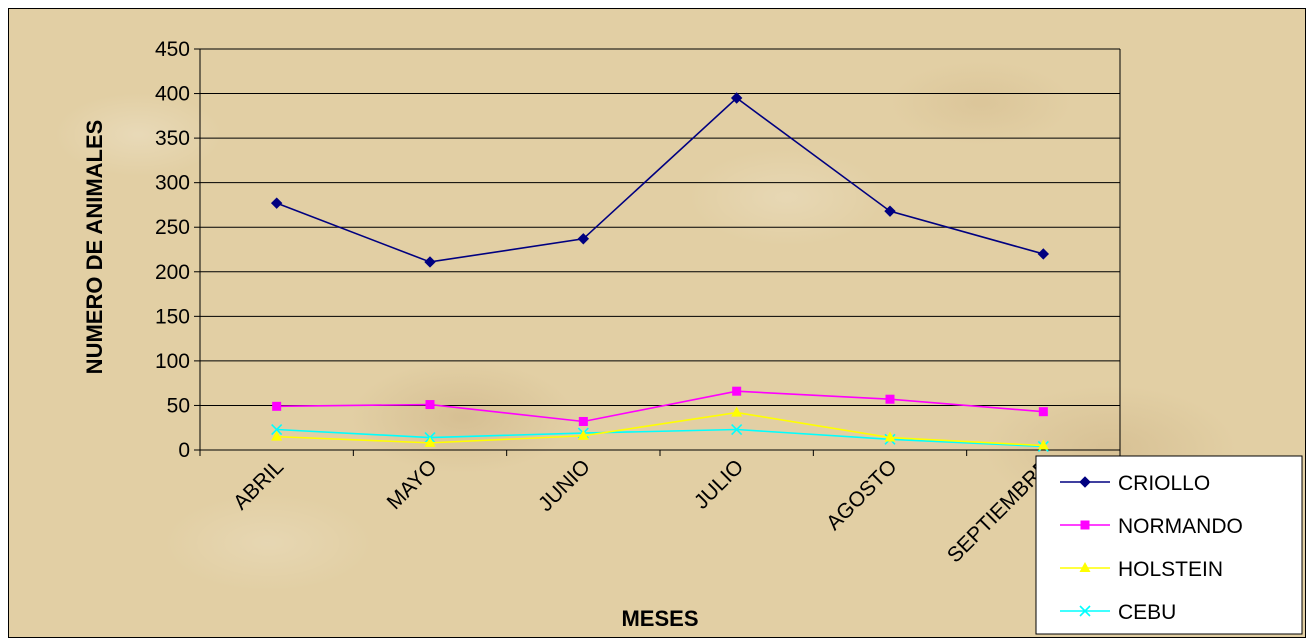 This screenshot has height=640, width=1308. Describe the element at coordinates (1170, 569) in the screenshot. I see `legend-label-holstein: HOLSTEIN` at that location.